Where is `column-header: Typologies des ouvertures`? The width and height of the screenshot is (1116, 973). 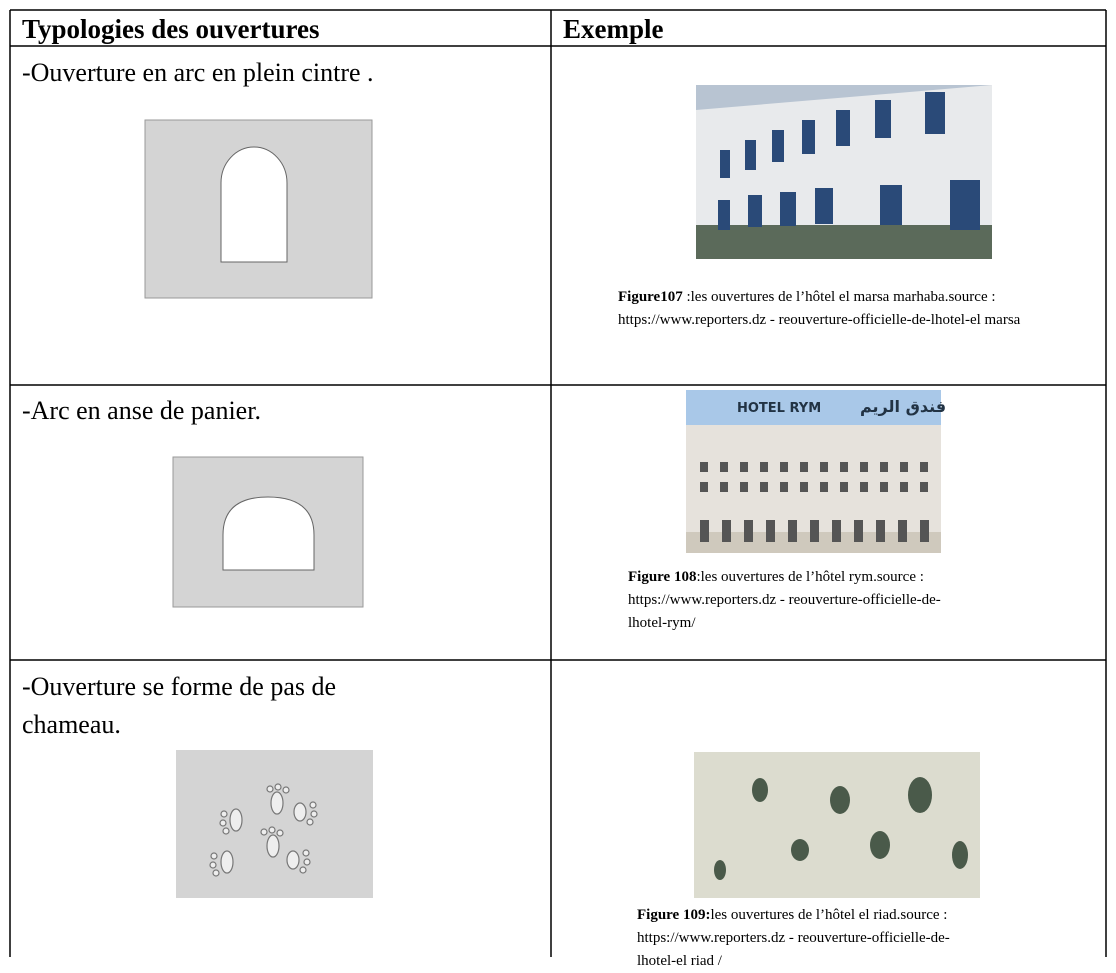 column-header: Typologies des ouvertures is located at coordinates (171, 29).